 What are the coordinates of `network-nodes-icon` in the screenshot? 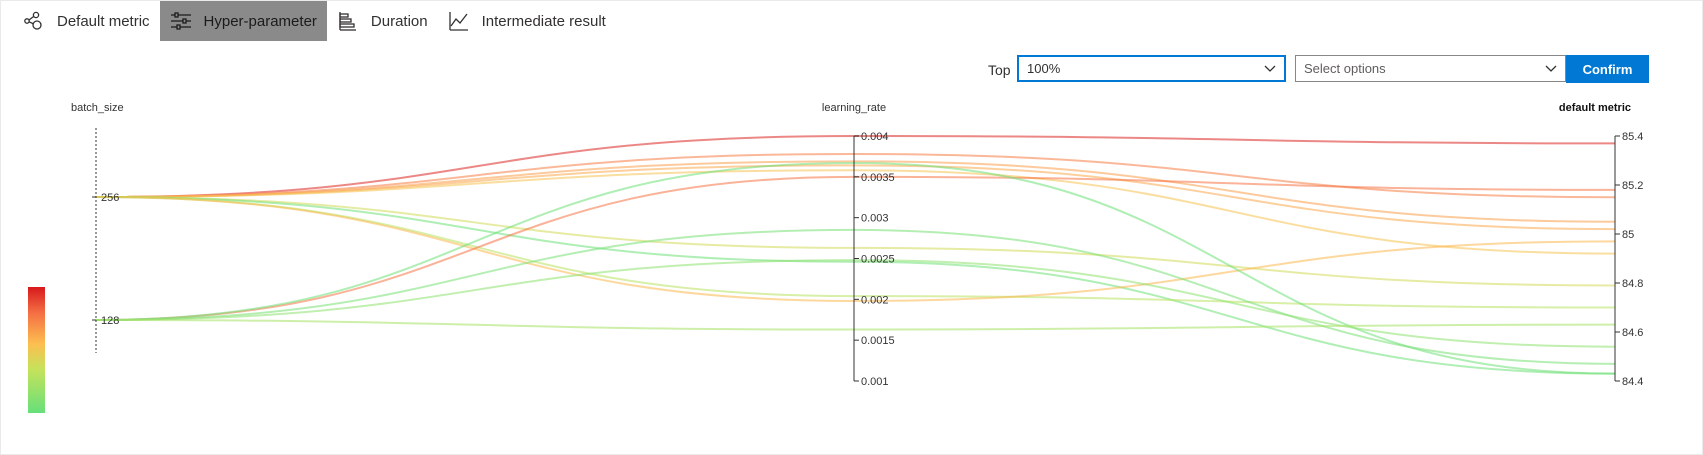 It's located at (34, 21).